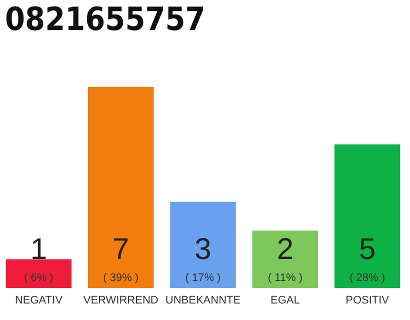  What do you see at coordinates (39, 278) in the screenshot?
I see `annotation: ( 6% )` at bounding box center [39, 278].